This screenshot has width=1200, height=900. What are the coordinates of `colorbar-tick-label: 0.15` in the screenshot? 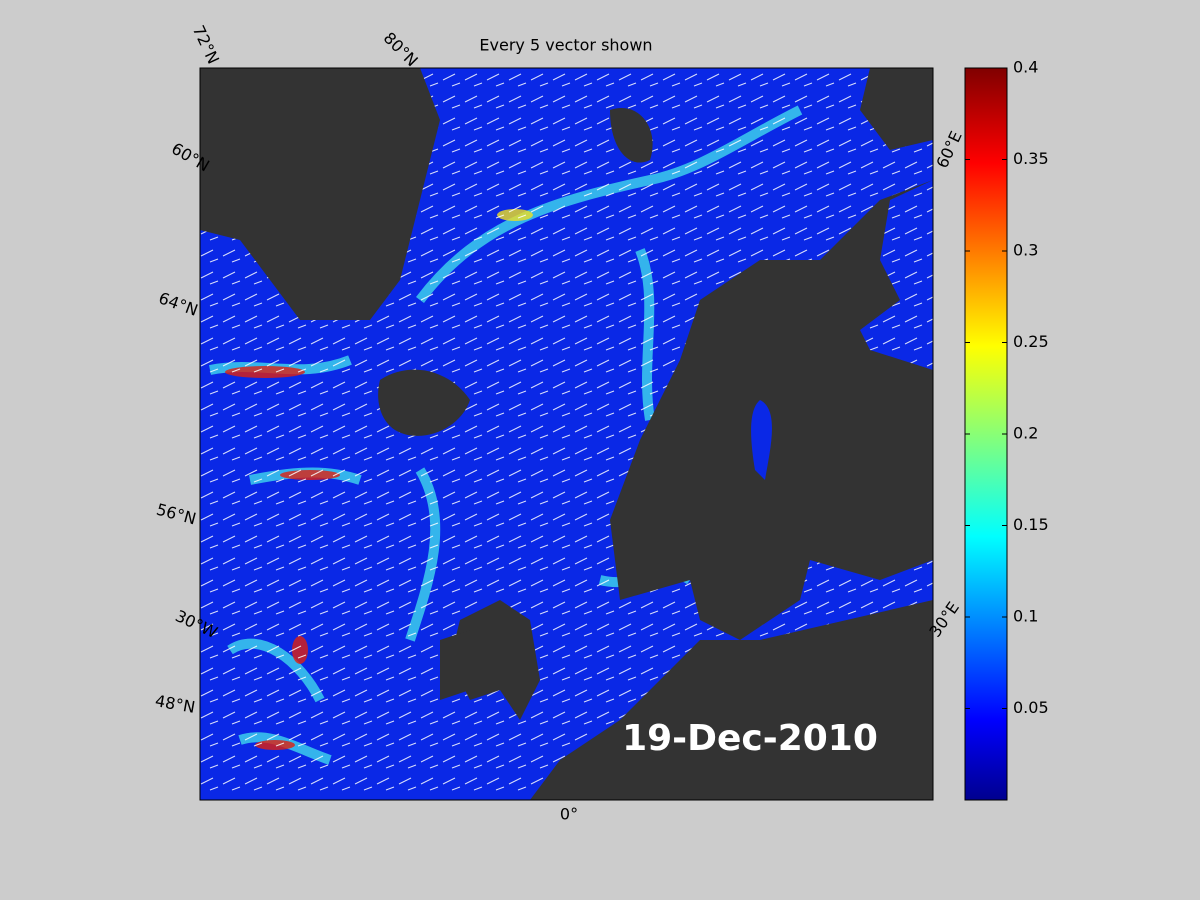 It's located at (1031, 524).